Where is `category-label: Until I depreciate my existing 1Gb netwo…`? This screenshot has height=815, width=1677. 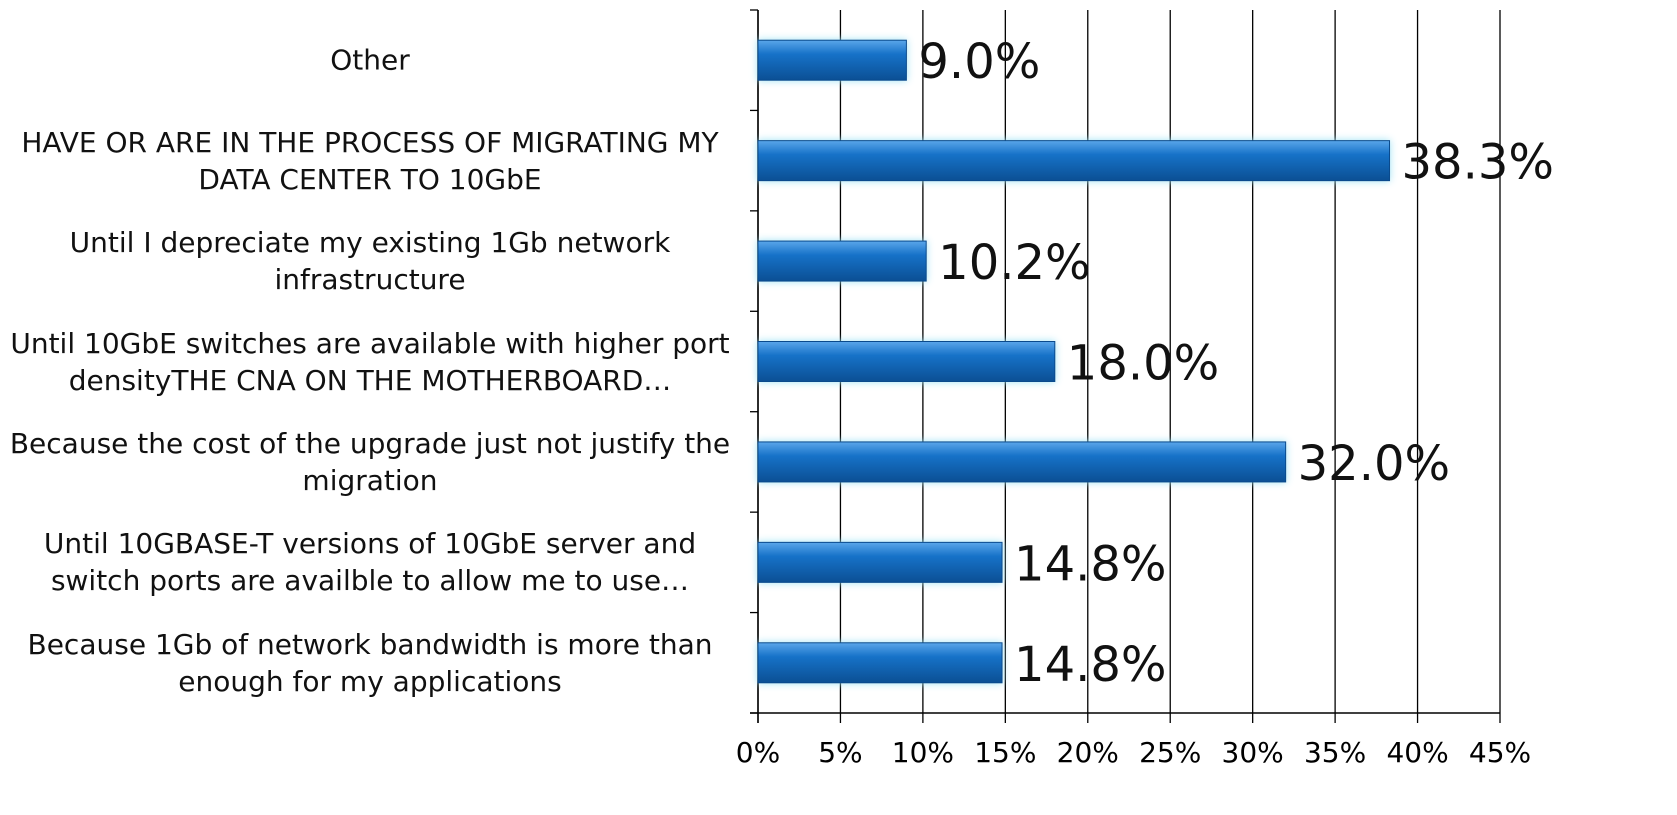 category-label: Until I depreciate my existing 1Gb netwo… is located at coordinates (370, 261).